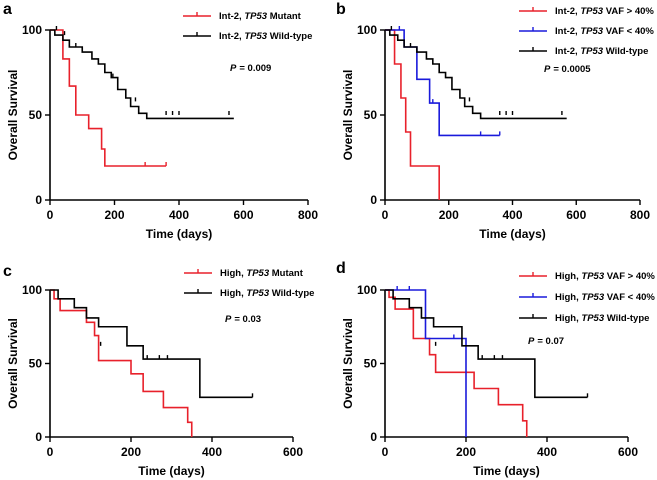 The width and height of the screenshot is (657, 480). What do you see at coordinates (7, 9) in the screenshot?
I see `panel-letter: a` at bounding box center [7, 9].